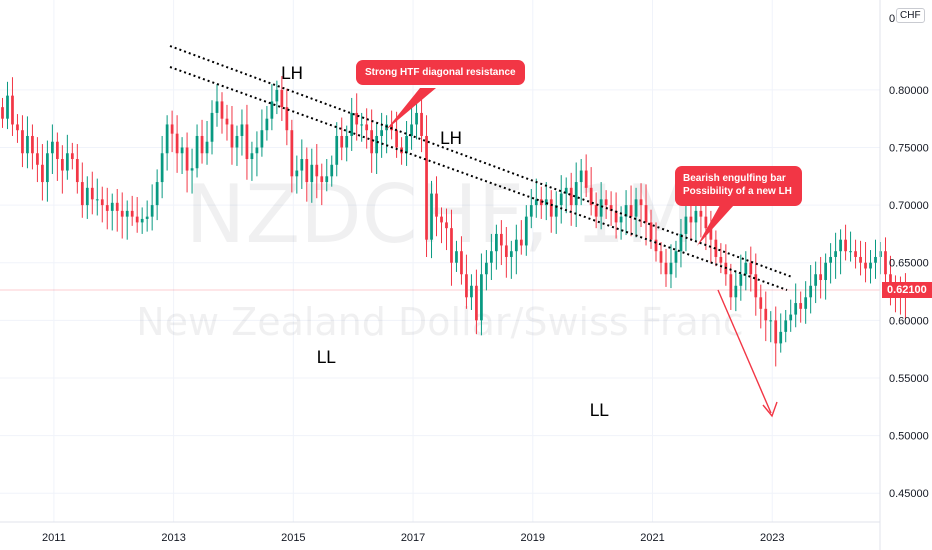 This screenshot has width=932, height=550. What do you see at coordinates (909, 321) in the screenshot?
I see `price-tick-label: 0.60000` at bounding box center [909, 321].